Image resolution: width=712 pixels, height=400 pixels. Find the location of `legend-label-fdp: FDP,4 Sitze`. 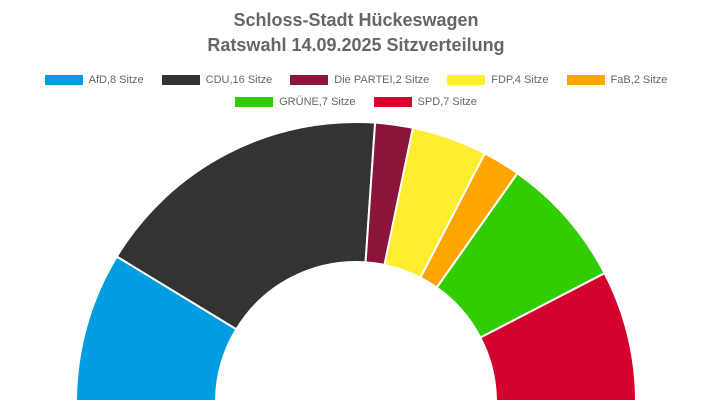

legend-label-fdp: FDP,4 Sitze is located at coordinates (520, 80).